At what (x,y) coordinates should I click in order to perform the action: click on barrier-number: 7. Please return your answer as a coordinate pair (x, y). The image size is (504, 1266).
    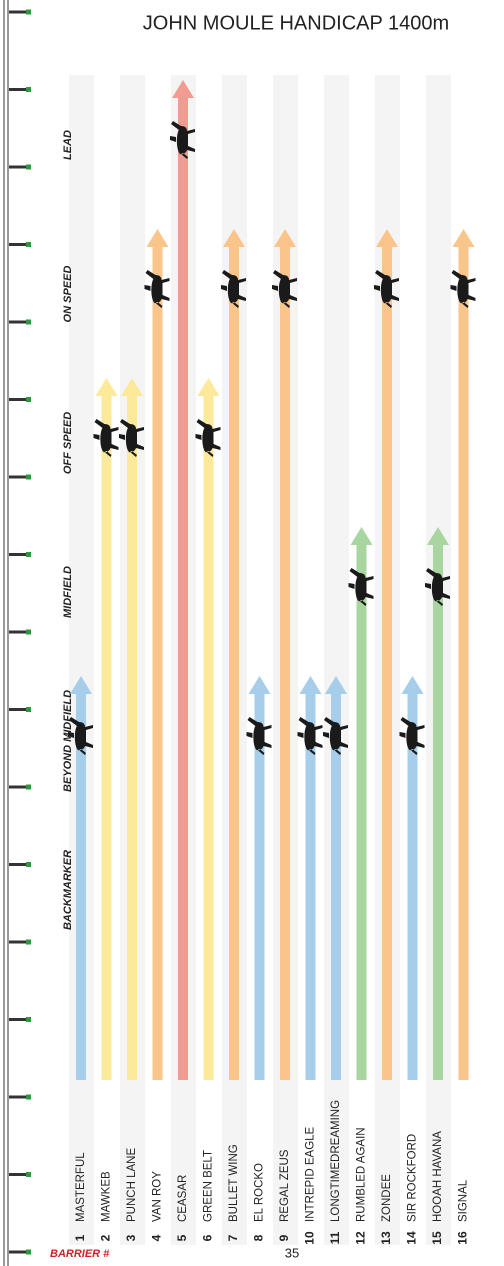
    Looking at the image, I should click on (233, 1237).